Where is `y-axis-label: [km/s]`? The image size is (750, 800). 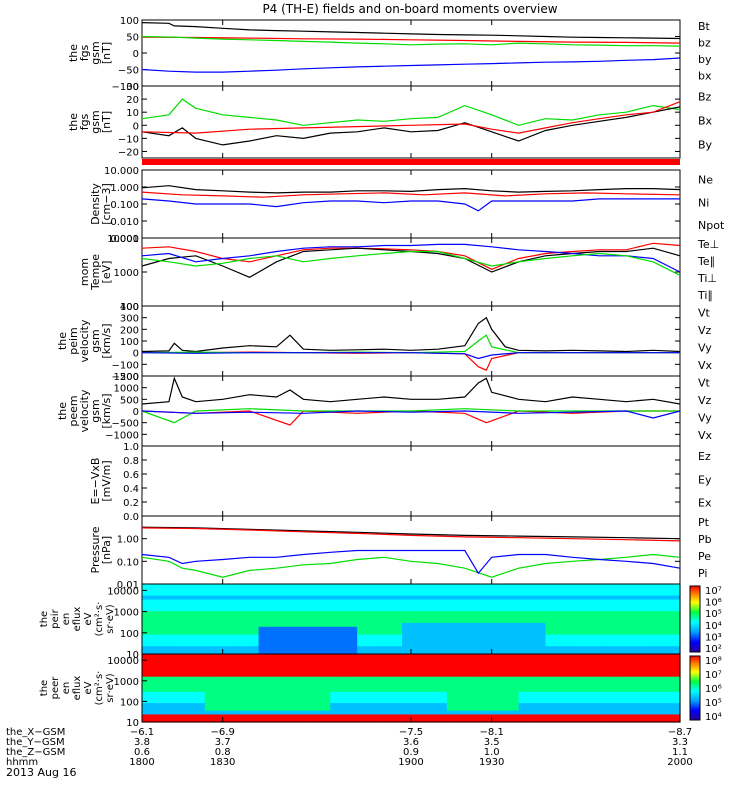
y-axis-label: [km/s] is located at coordinates (106, 340).